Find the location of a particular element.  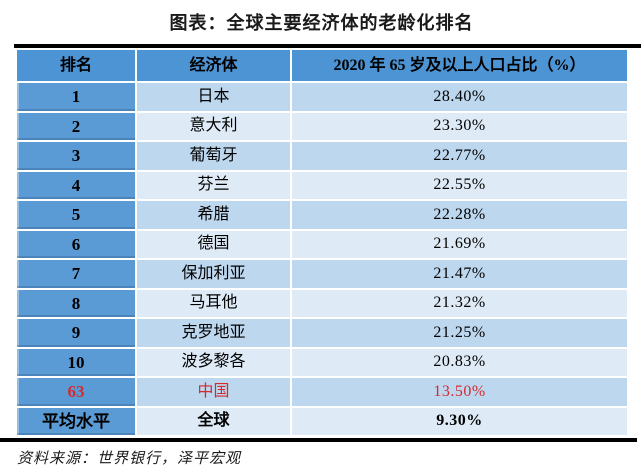

top-rule is located at coordinates (327, 46).